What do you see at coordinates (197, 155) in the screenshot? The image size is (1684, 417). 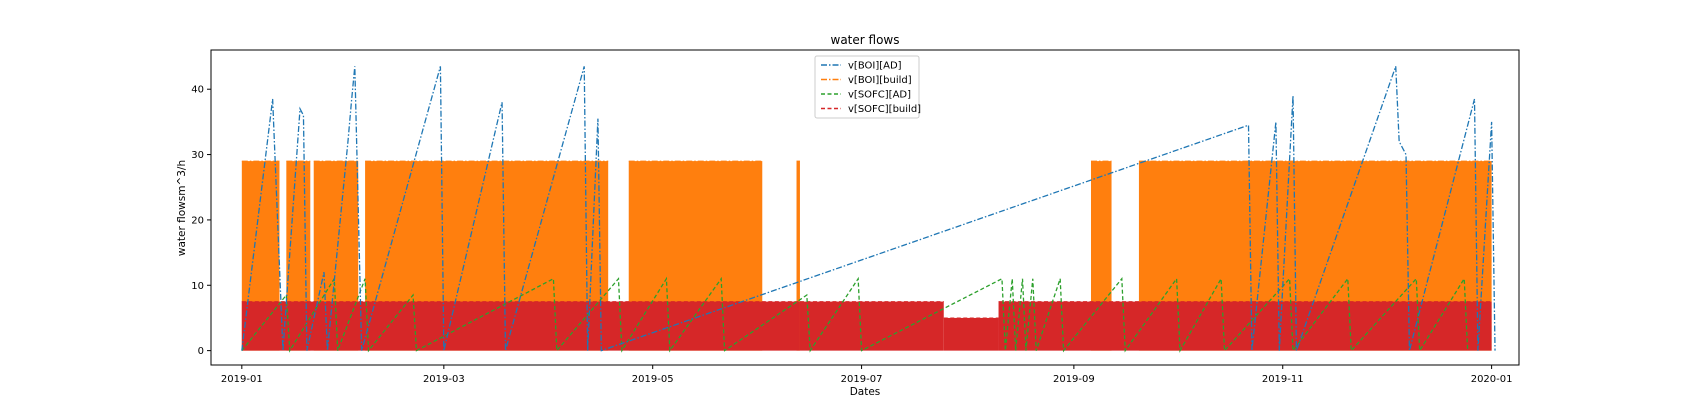 I see `y-tick-label: 30` at bounding box center [197, 155].